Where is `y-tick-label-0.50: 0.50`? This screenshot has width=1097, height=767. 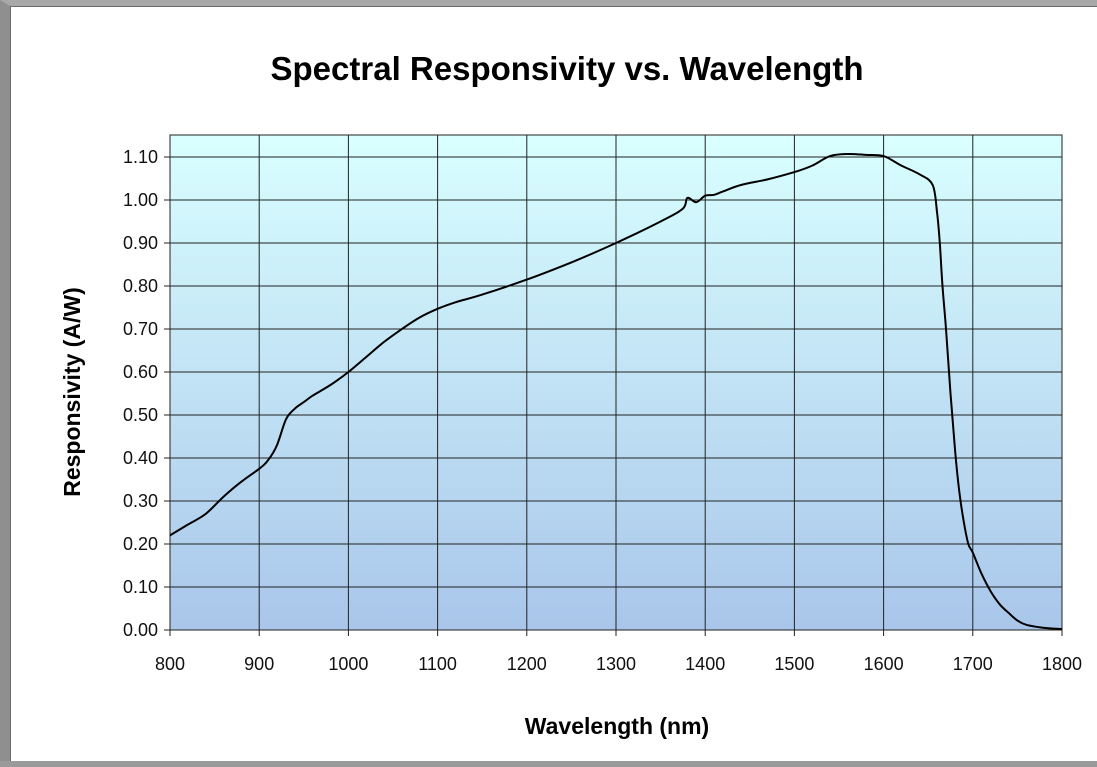
y-tick-label-0.50: 0.50 is located at coordinates (140, 415).